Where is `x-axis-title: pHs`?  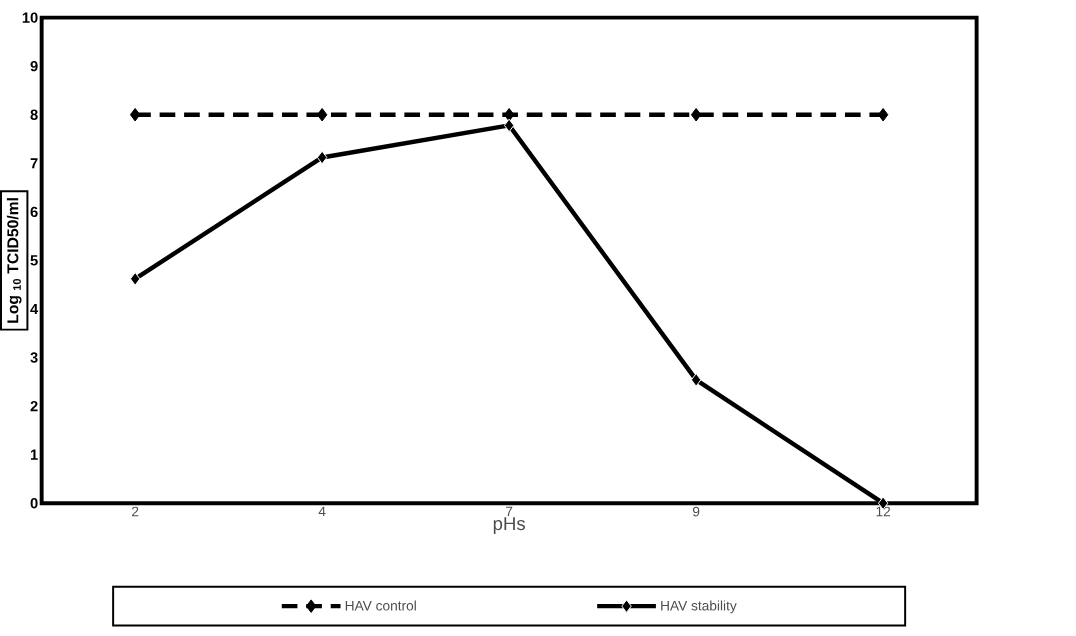
x-axis-title: pHs is located at coordinates (509, 525).